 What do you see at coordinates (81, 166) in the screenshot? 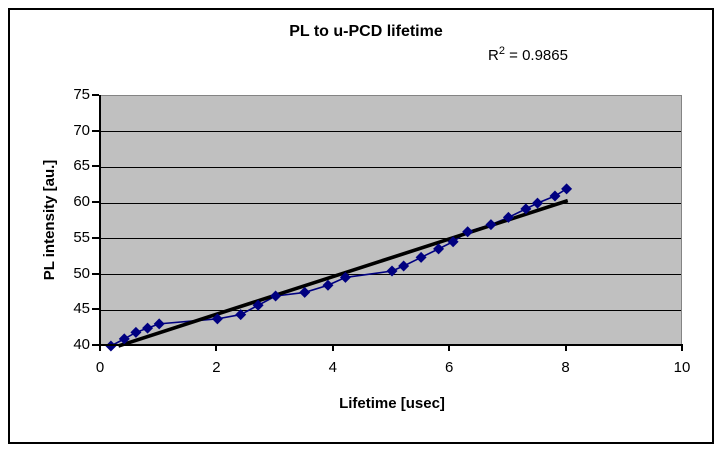
I see `y-tick-label: 65` at bounding box center [81, 166].